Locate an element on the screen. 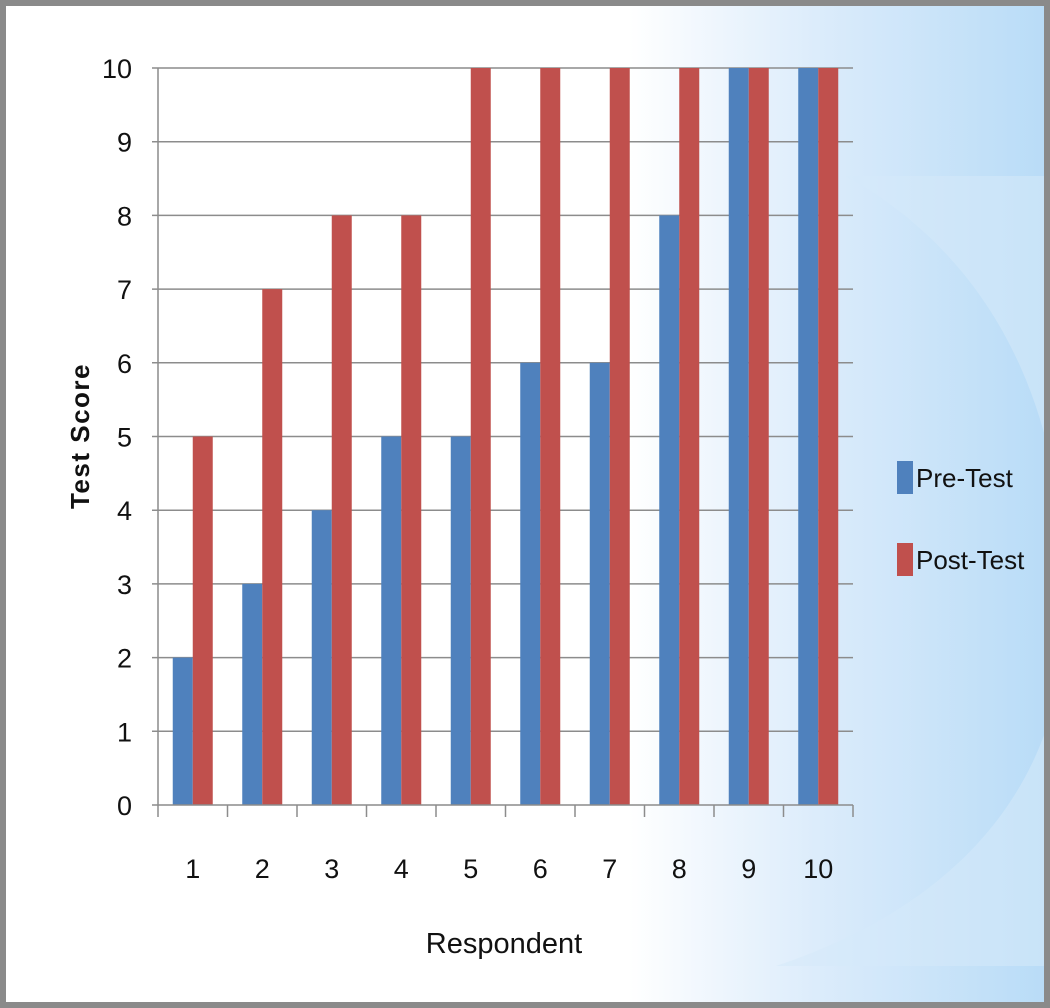 This screenshot has width=1050, height=1008. legend-item-post-test: Post-Test is located at coordinates (961, 559).